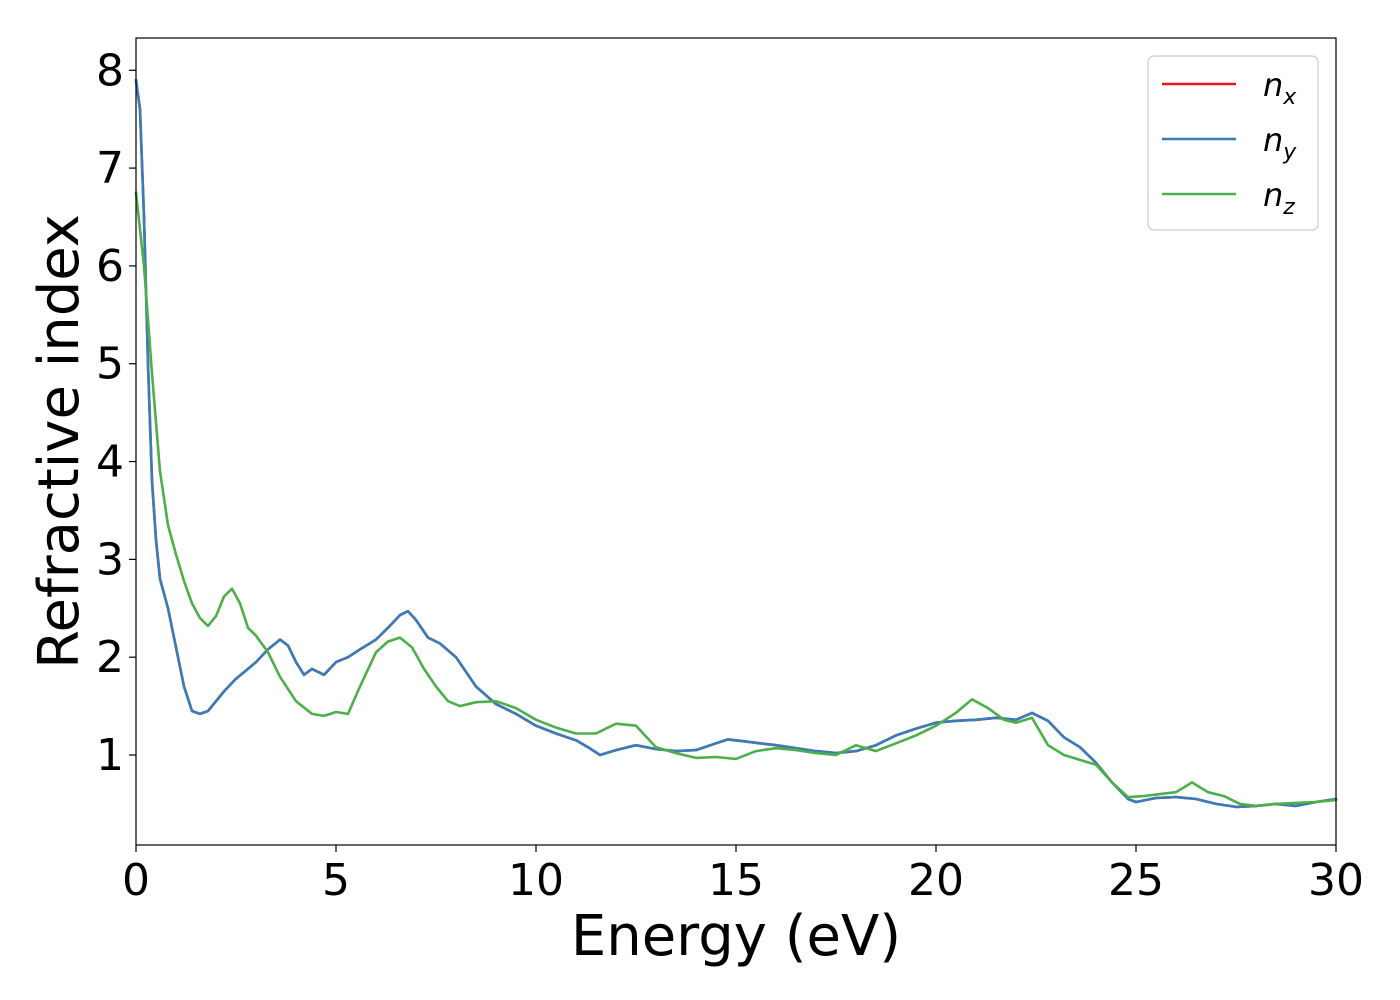 The width and height of the screenshot is (1400, 1000). What do you see at coordinates (1136, 880) in the screenshot?
I see `x-tick-label: 25` at bounding box center [1136, 880].